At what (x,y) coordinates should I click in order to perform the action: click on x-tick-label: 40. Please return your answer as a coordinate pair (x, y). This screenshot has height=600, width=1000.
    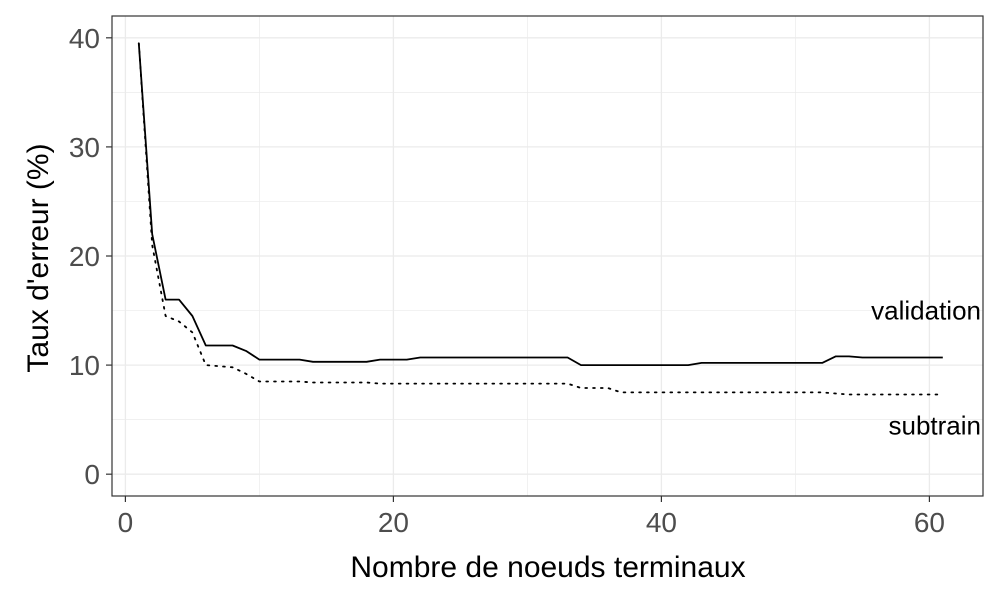
    Looking at the image, I should click on (661, 522).